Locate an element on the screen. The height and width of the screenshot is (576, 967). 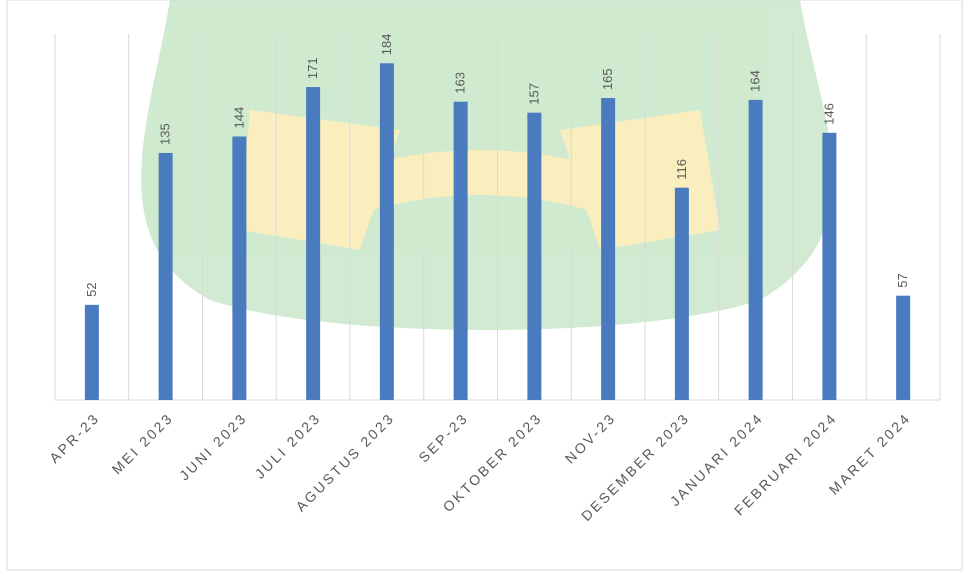
data-label: 144 is located at coordinates (238, 118).